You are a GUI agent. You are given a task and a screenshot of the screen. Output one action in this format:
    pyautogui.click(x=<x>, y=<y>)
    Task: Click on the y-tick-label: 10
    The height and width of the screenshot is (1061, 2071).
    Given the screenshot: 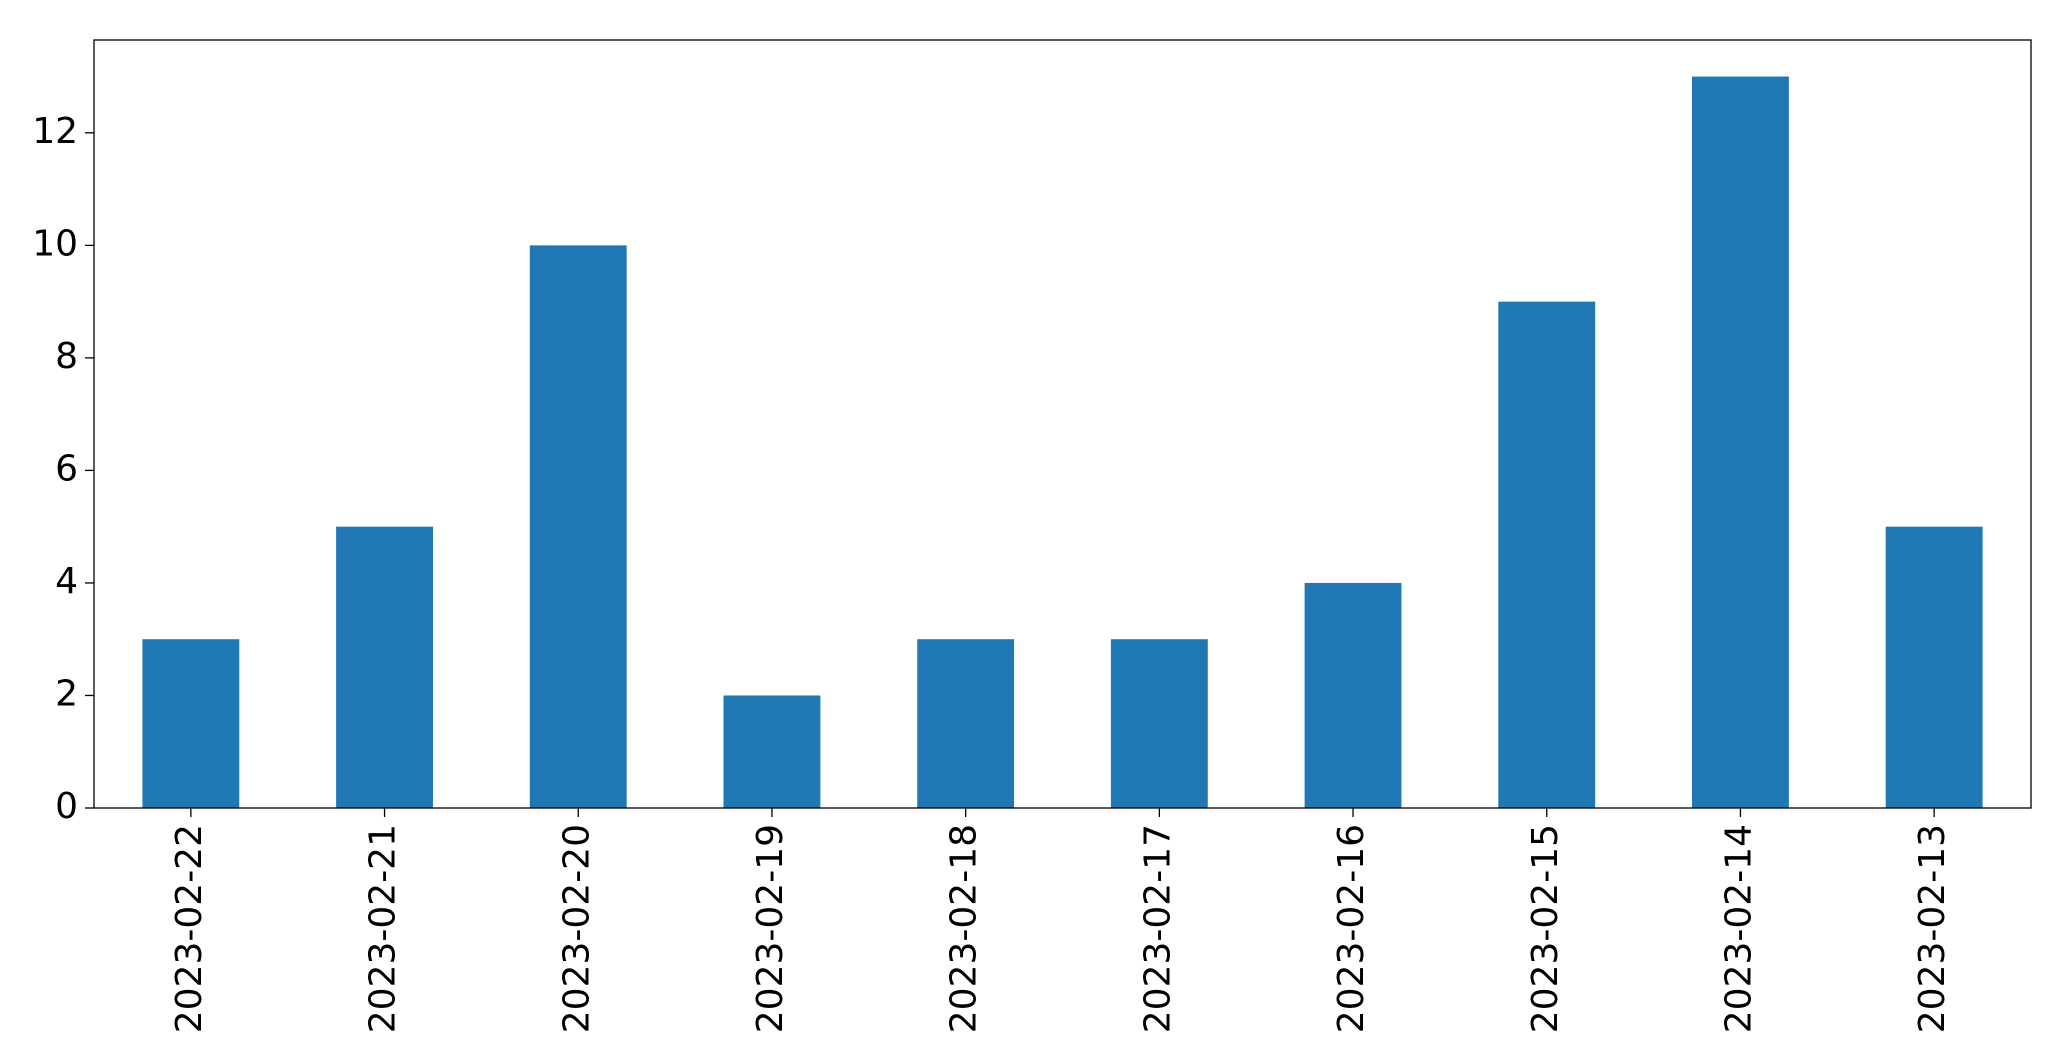 What is the action you would take?
    pyautogui.click(x=55, y=243)
    